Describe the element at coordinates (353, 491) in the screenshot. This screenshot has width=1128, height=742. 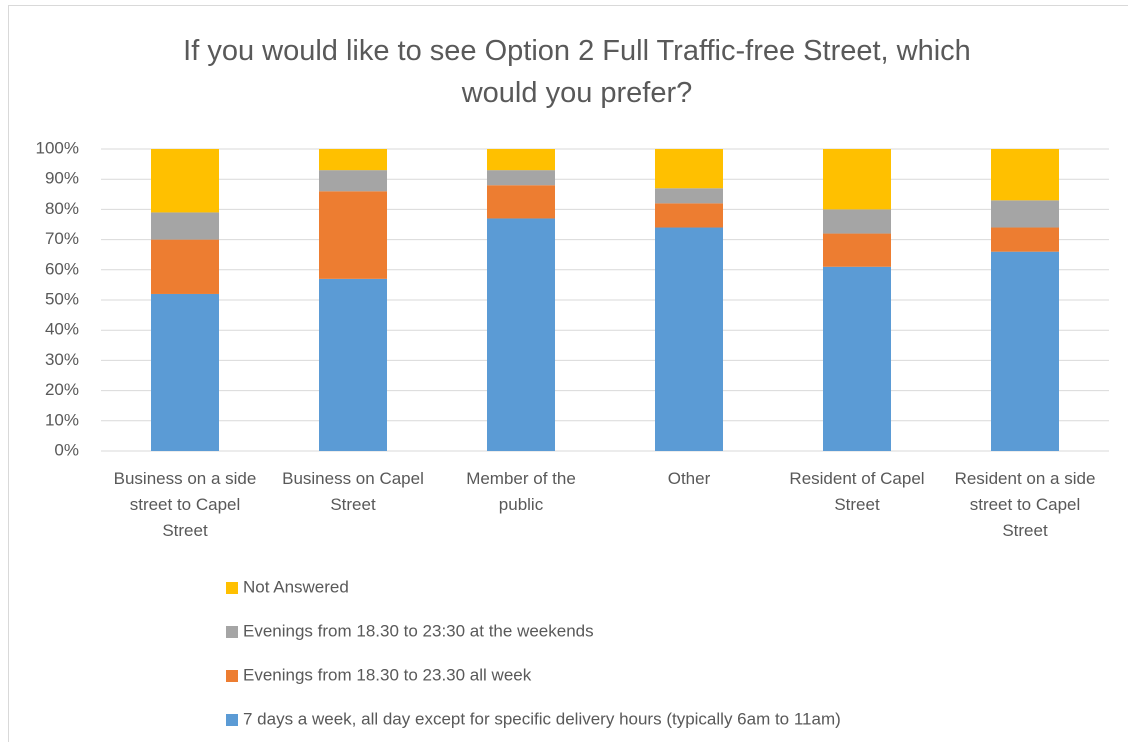
I see `x-tick-label: Business on Capel Street` at that location.